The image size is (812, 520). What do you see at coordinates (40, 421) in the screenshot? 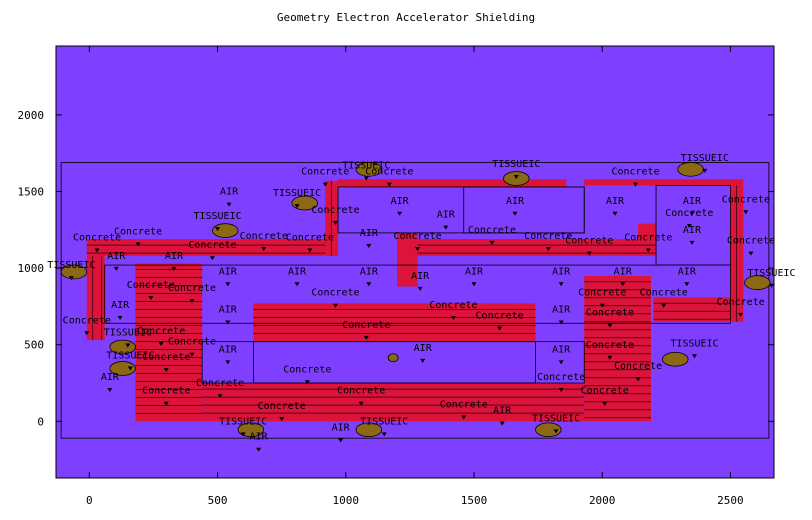
I see `y-tick-label: 0` at bounding box center [40, 421].